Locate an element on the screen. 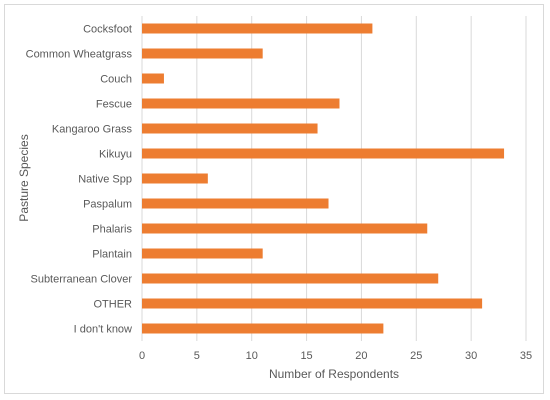 The width and height of the screenshot is (550, 400). category-label: Paspalum is located at coordinates (107, 205).